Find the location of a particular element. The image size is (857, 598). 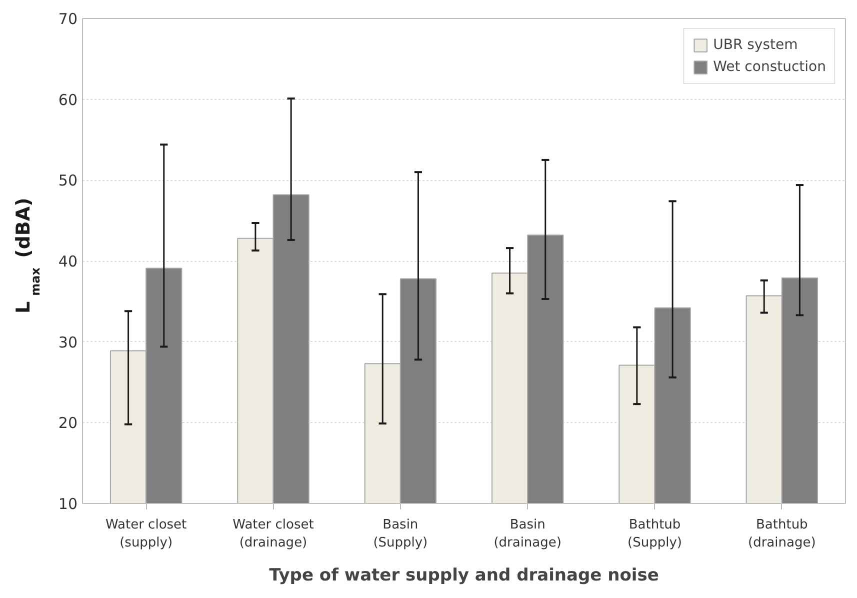

x-tick-label: Bathtub (drainage) is located at coordinates (782, 534).